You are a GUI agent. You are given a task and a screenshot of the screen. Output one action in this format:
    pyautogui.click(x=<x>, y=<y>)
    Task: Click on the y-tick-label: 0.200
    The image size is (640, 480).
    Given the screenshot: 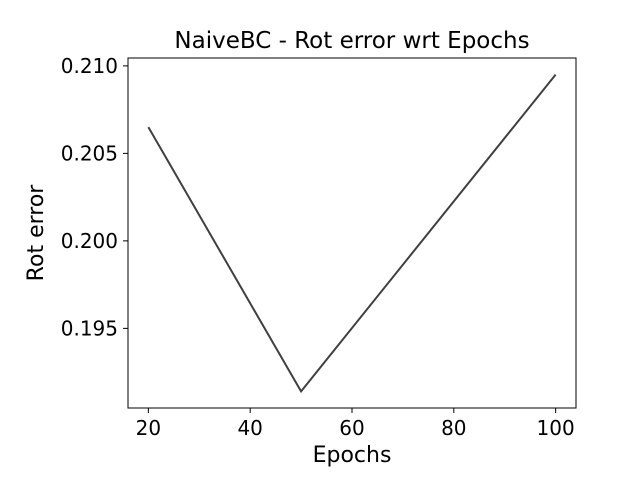 What is the action you would take?
    pyautogui.click(x=89, y=241)
    